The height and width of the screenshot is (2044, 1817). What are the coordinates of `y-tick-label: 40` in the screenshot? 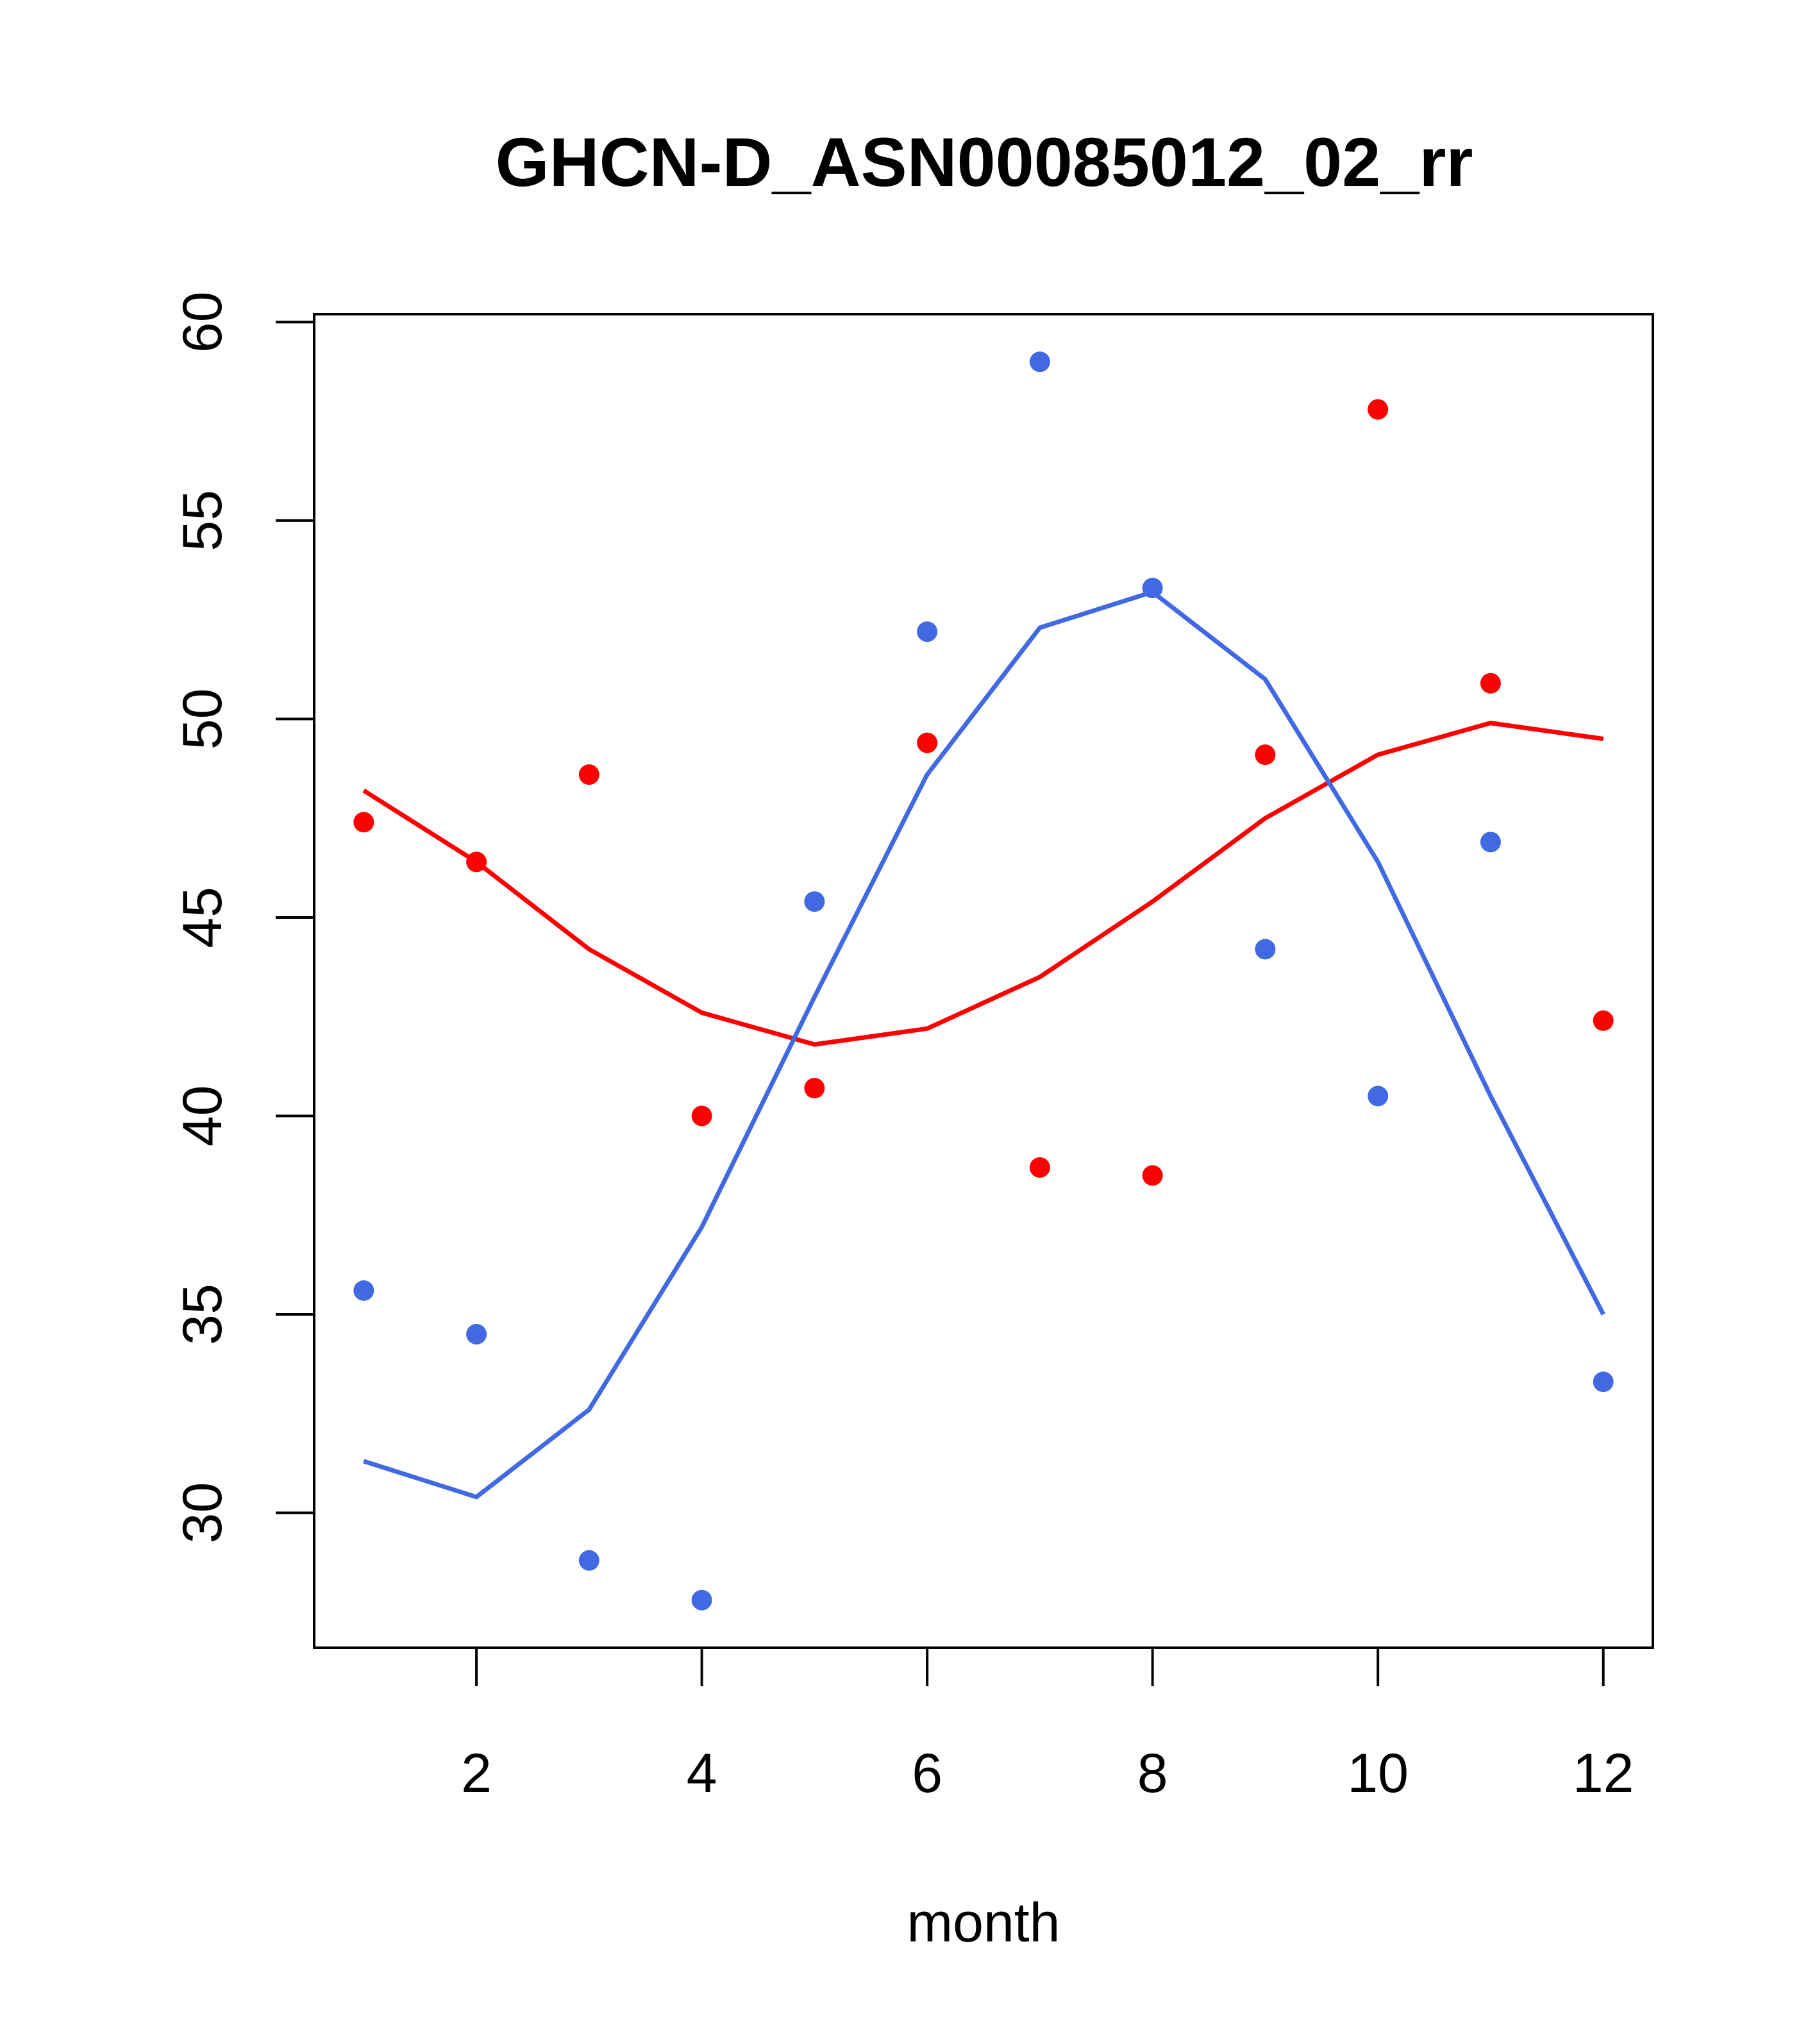 It's located at (202, 1116).